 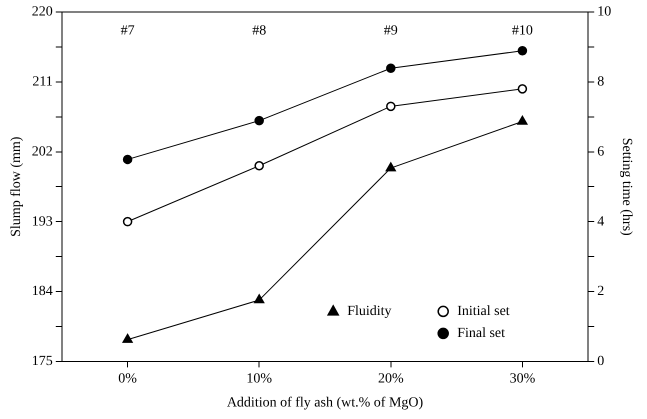 What do you see at coordinates (600, 152) in the screenshot?
I see `y2-tick-label: 6` at bounding box center [600, 152].